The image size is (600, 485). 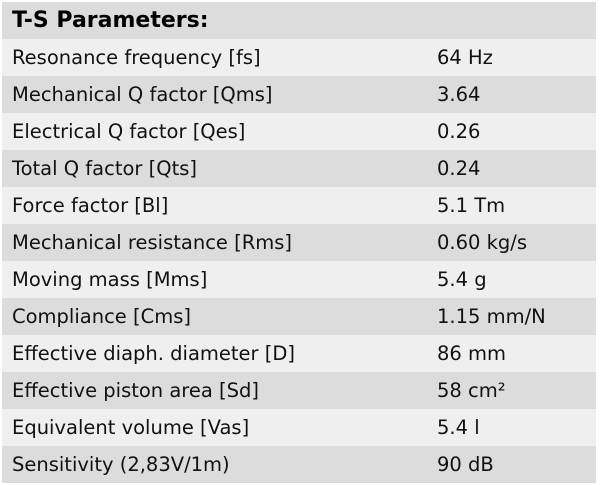 What do you see at coordinates (459, 94) in the screenshot?
I see `parameter-value: 3.64` at bounding box center [459, 94].